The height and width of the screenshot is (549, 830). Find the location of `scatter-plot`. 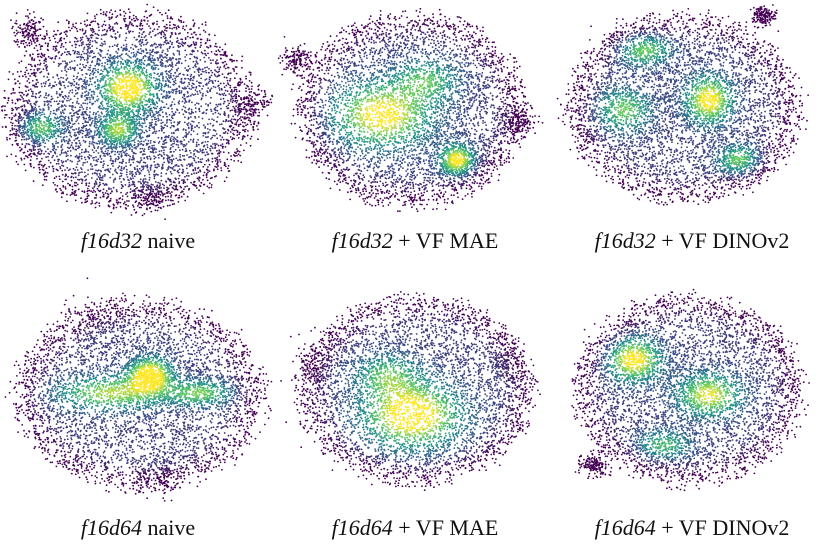

scatter-plot is located at coordinates (137, 112).